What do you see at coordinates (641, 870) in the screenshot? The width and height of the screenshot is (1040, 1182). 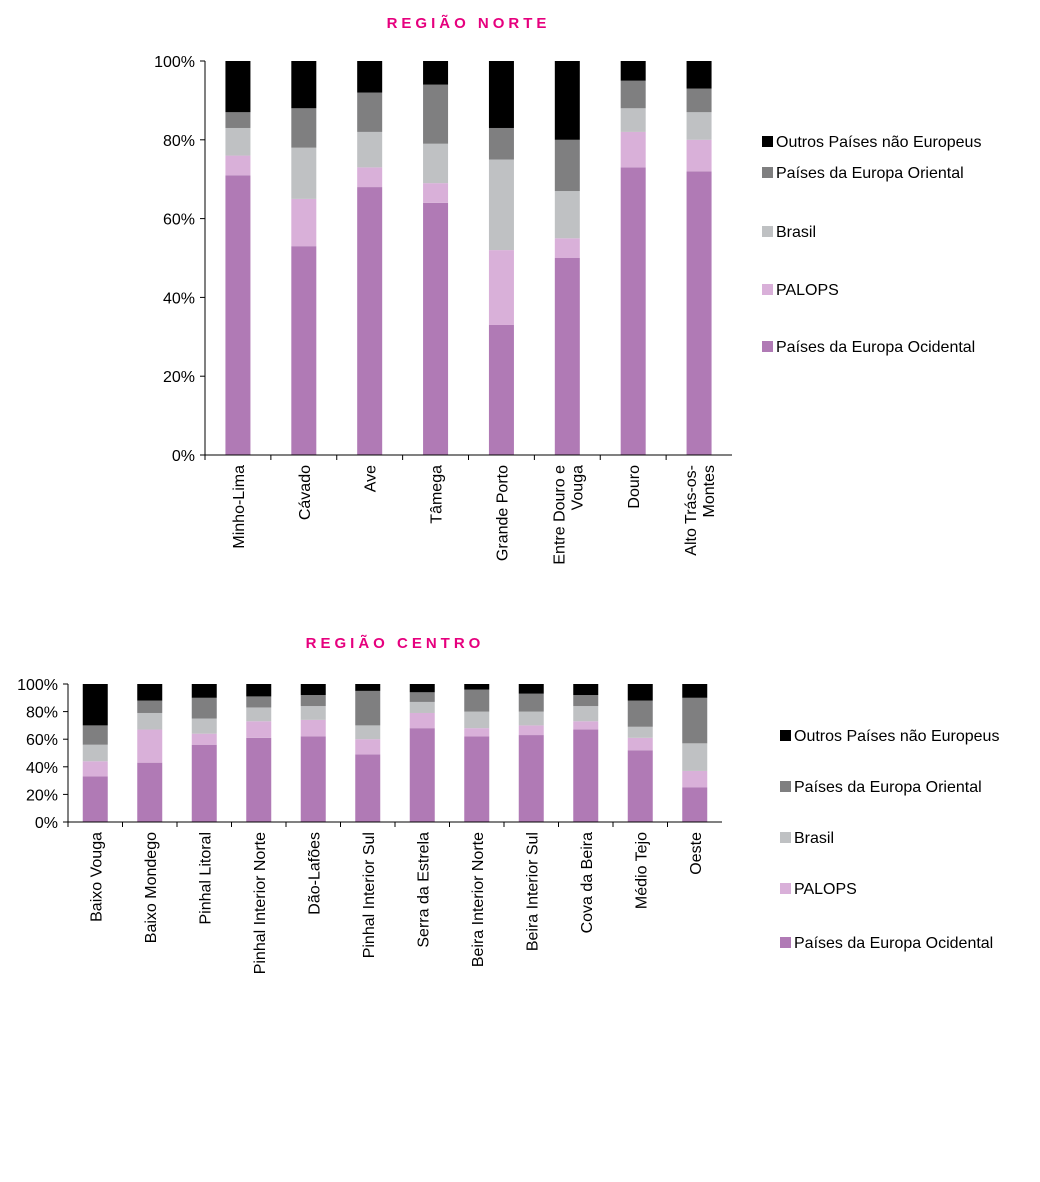 I see `x-tick-label: Médio Tejo` at bounding box center [641, 870].